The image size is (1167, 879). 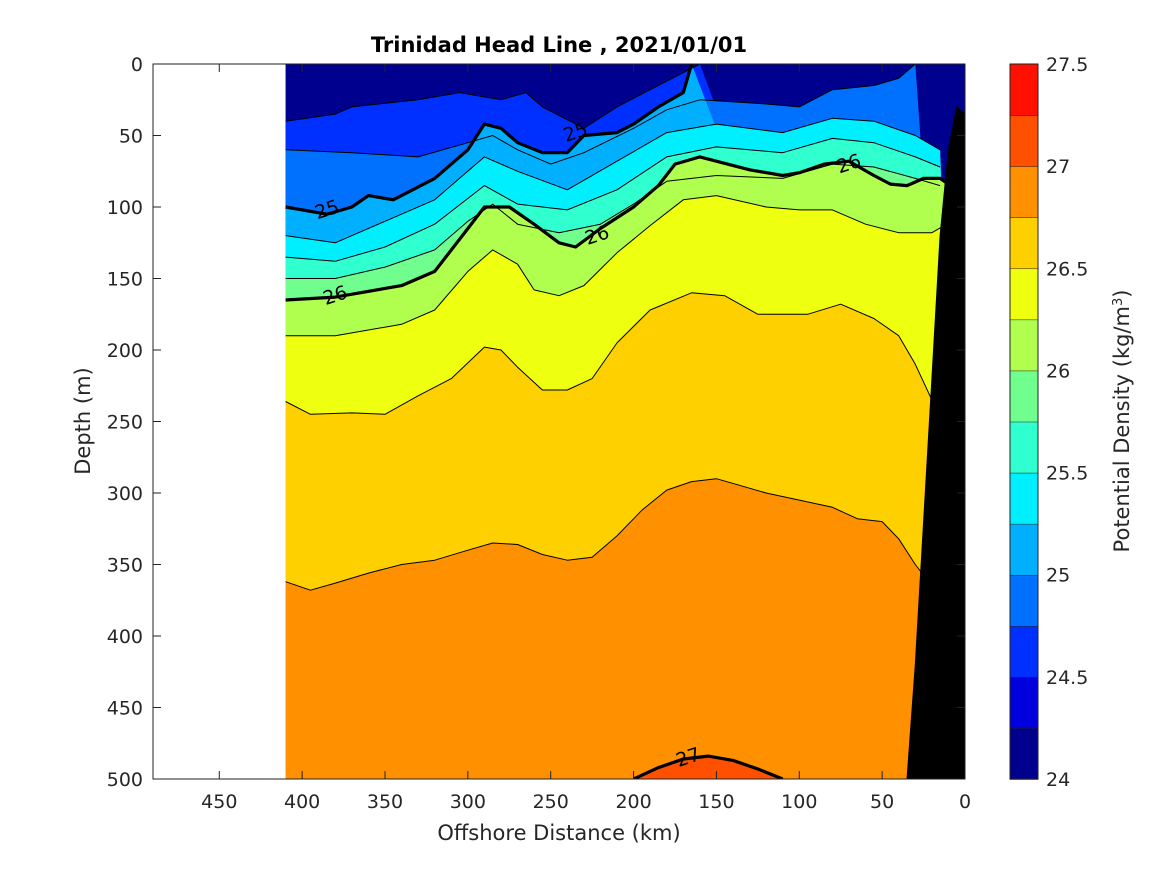 I want to click on x-tick-label: 350, so click(x=385, y=802).